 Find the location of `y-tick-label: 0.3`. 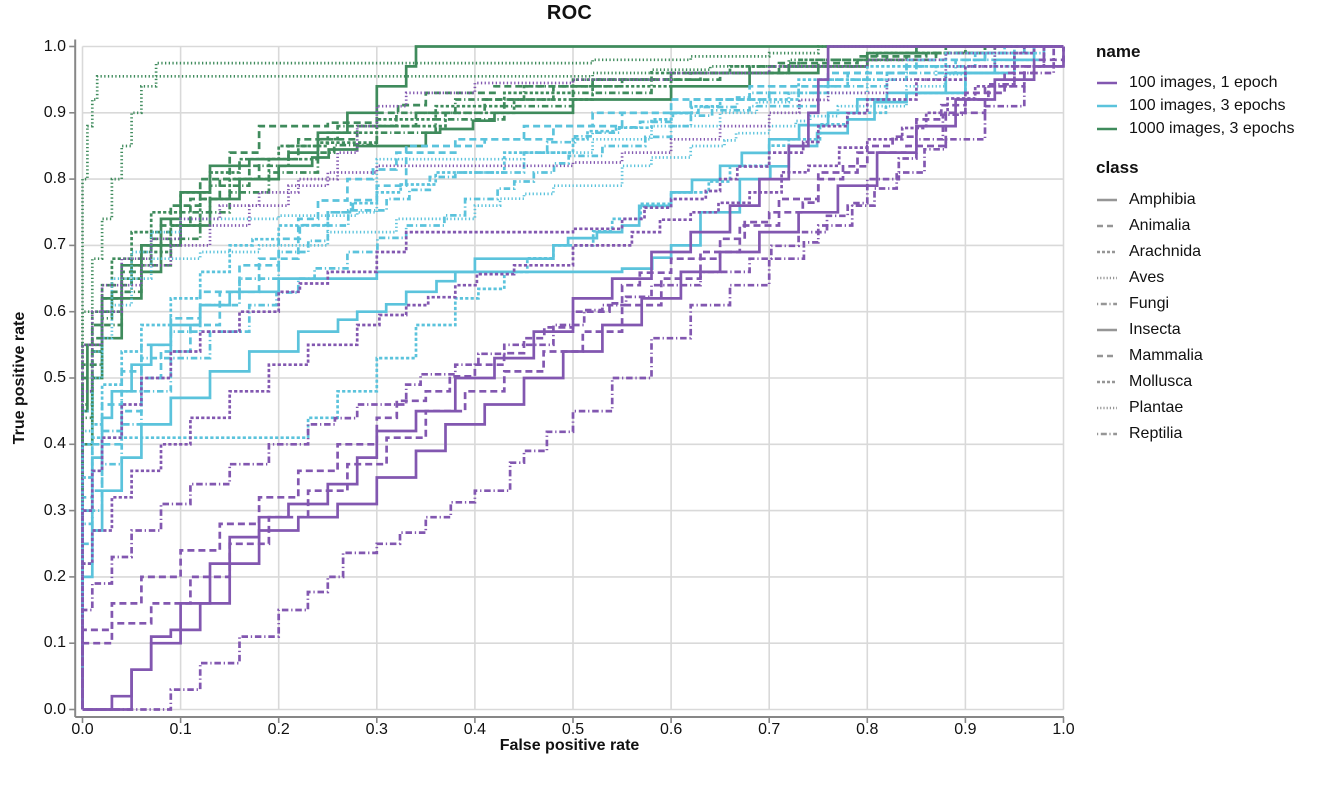

y-tick-label: 0.3 is located at coordinates (54, 510).